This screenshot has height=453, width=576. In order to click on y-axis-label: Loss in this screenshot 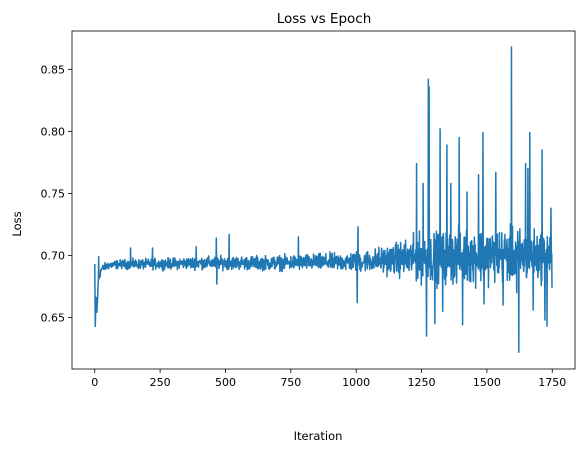, I will do `click(17, 223)`.